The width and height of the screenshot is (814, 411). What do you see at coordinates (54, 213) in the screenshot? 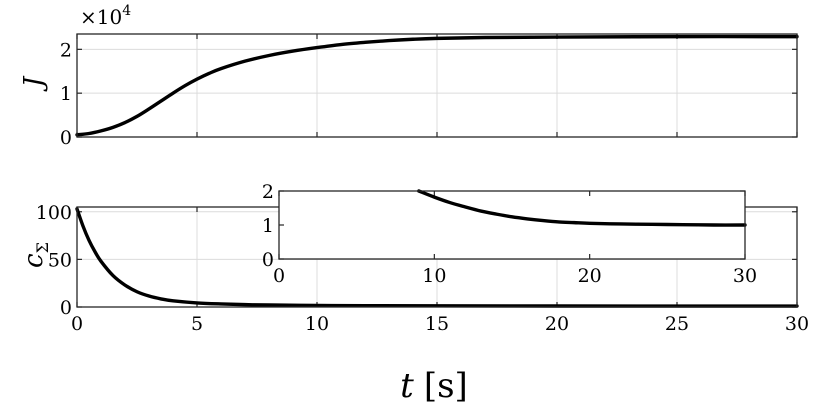
I see `bottom-ytick-label-2: 100` at bounding box center [54, 213].